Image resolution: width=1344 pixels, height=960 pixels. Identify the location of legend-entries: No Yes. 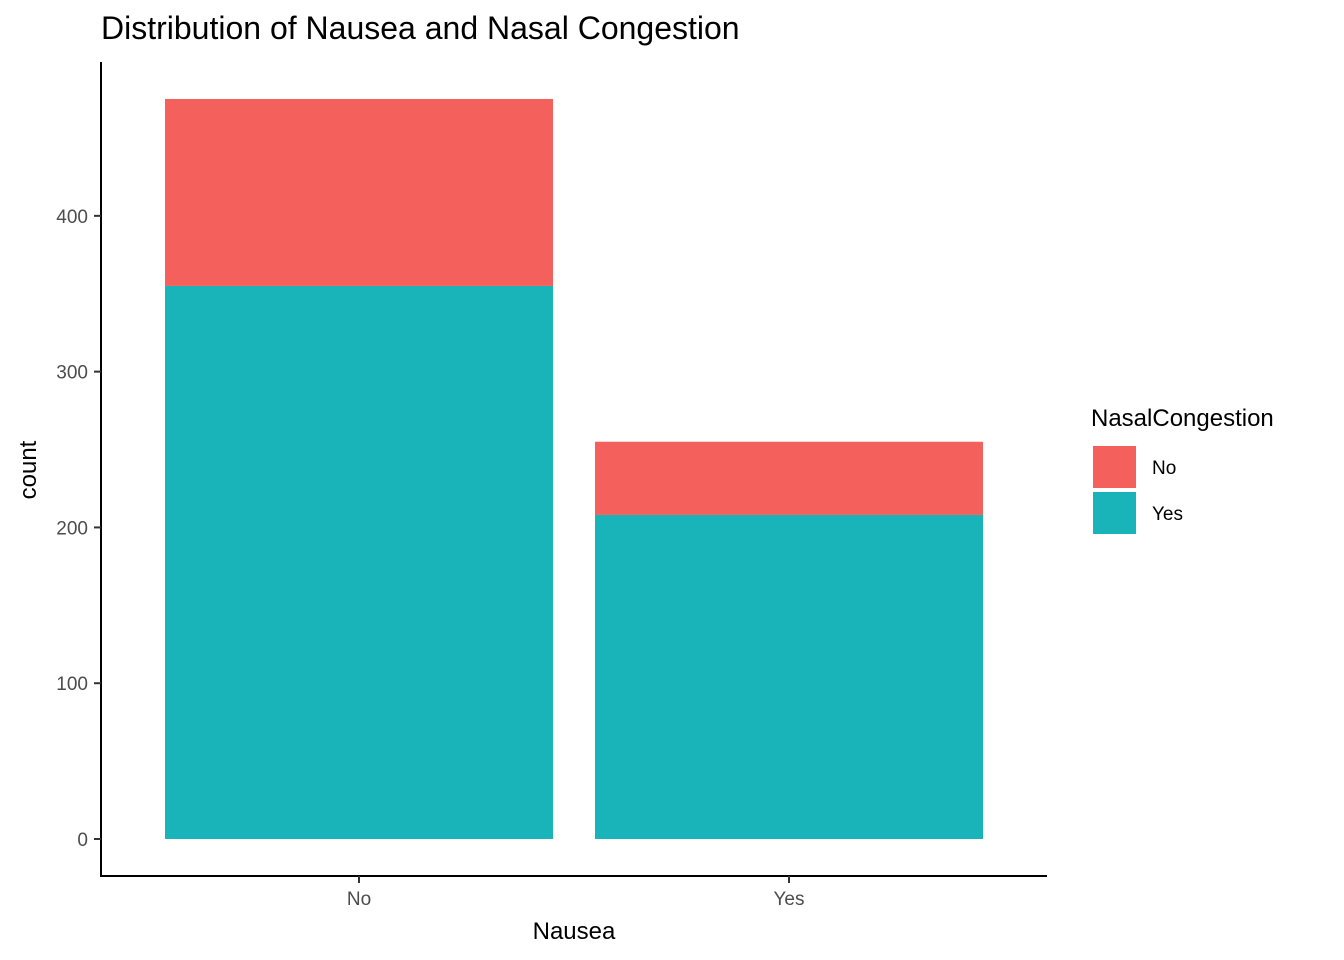
(1138, 490).